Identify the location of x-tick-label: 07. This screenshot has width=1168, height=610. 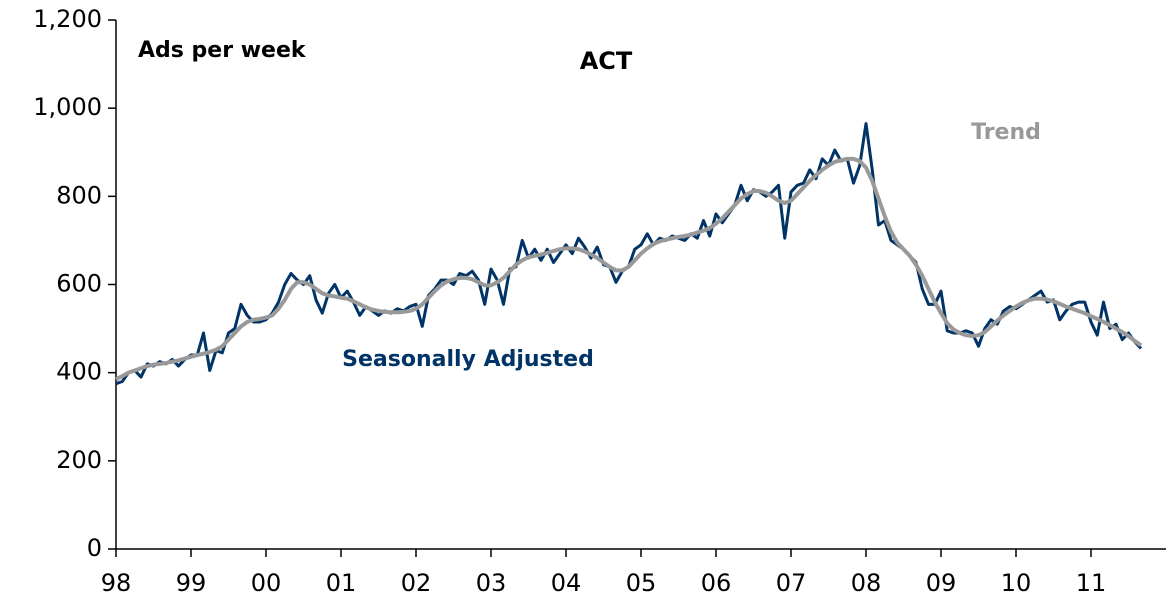
(791, 583).